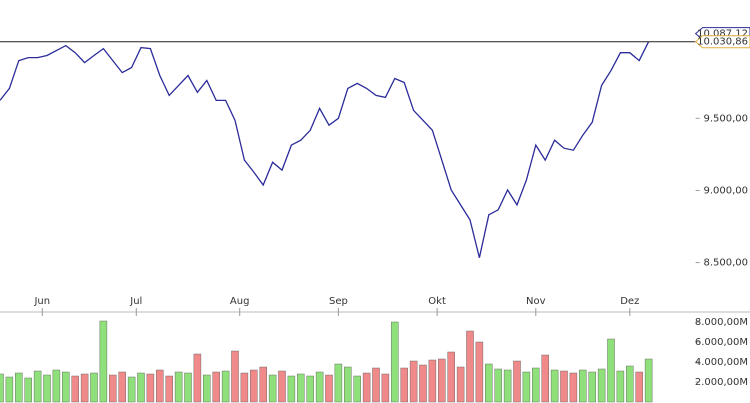 The width and height of the screenshot is (750, 403). I want to click on y-tick-label: 9.500,00, so click(725, 118).